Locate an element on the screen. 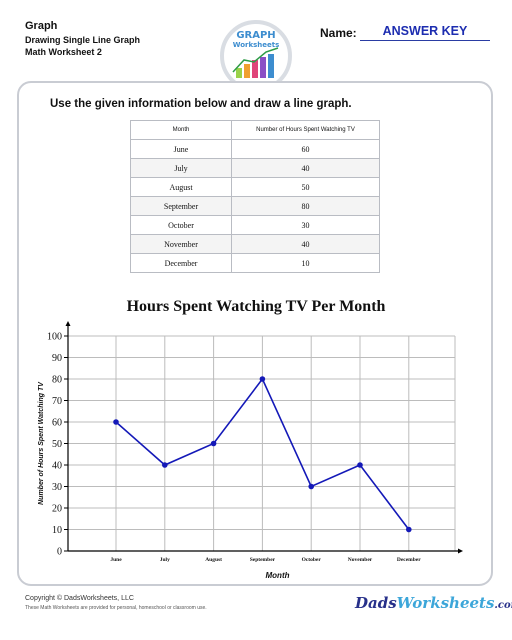 Image resolution: width=512 pixels, height=640 pixels. logo-text-graph: GRAPH is located at coordinates (256, 35).